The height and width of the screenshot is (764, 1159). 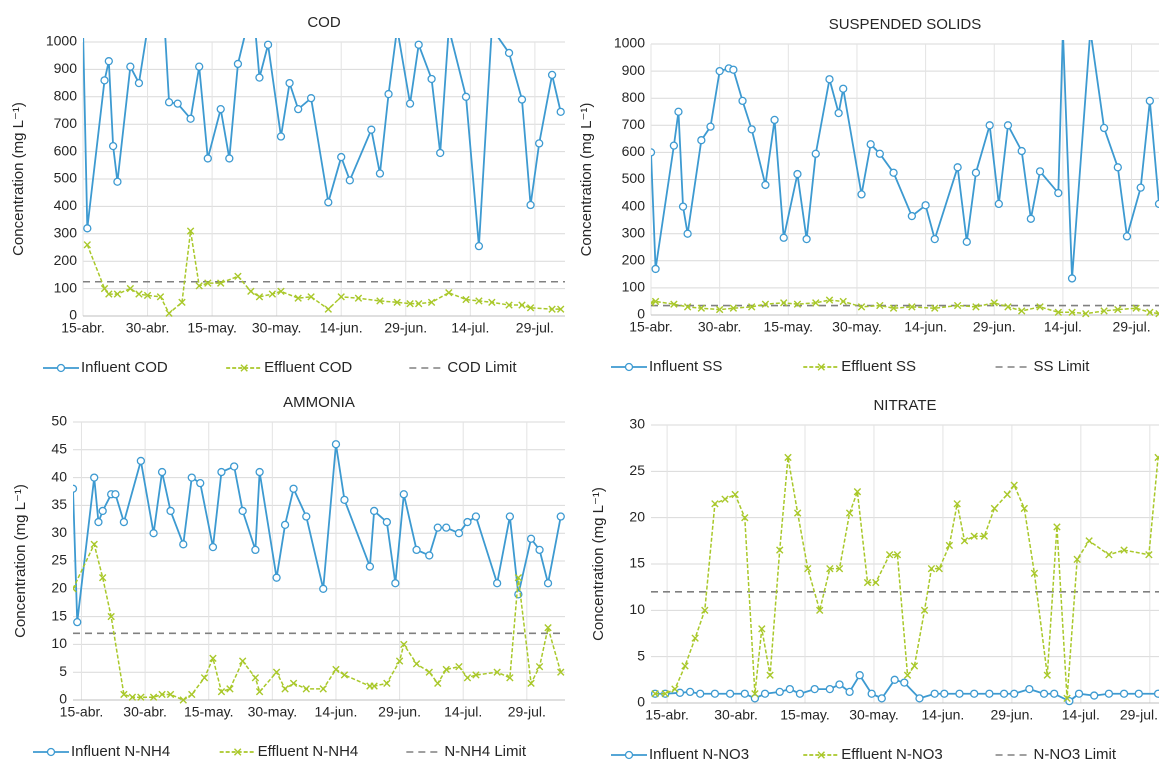 What do you see at coordinates (59, 560) in the screenshot?
I see `y-tick-label: 25` at bounding box center [59, 560].